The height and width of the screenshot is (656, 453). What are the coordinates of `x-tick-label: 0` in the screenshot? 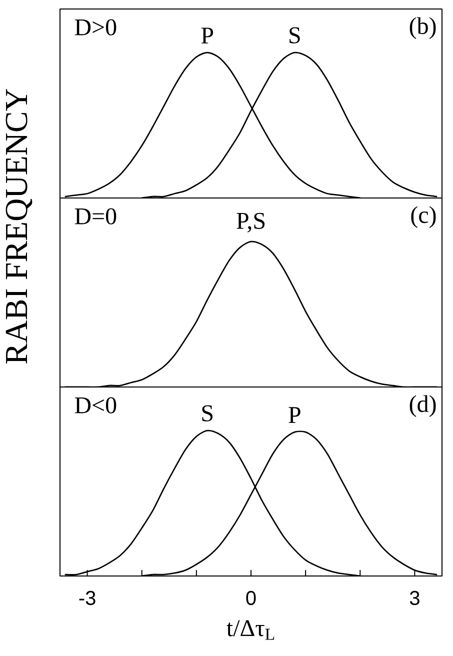 It's located at (251, 598).